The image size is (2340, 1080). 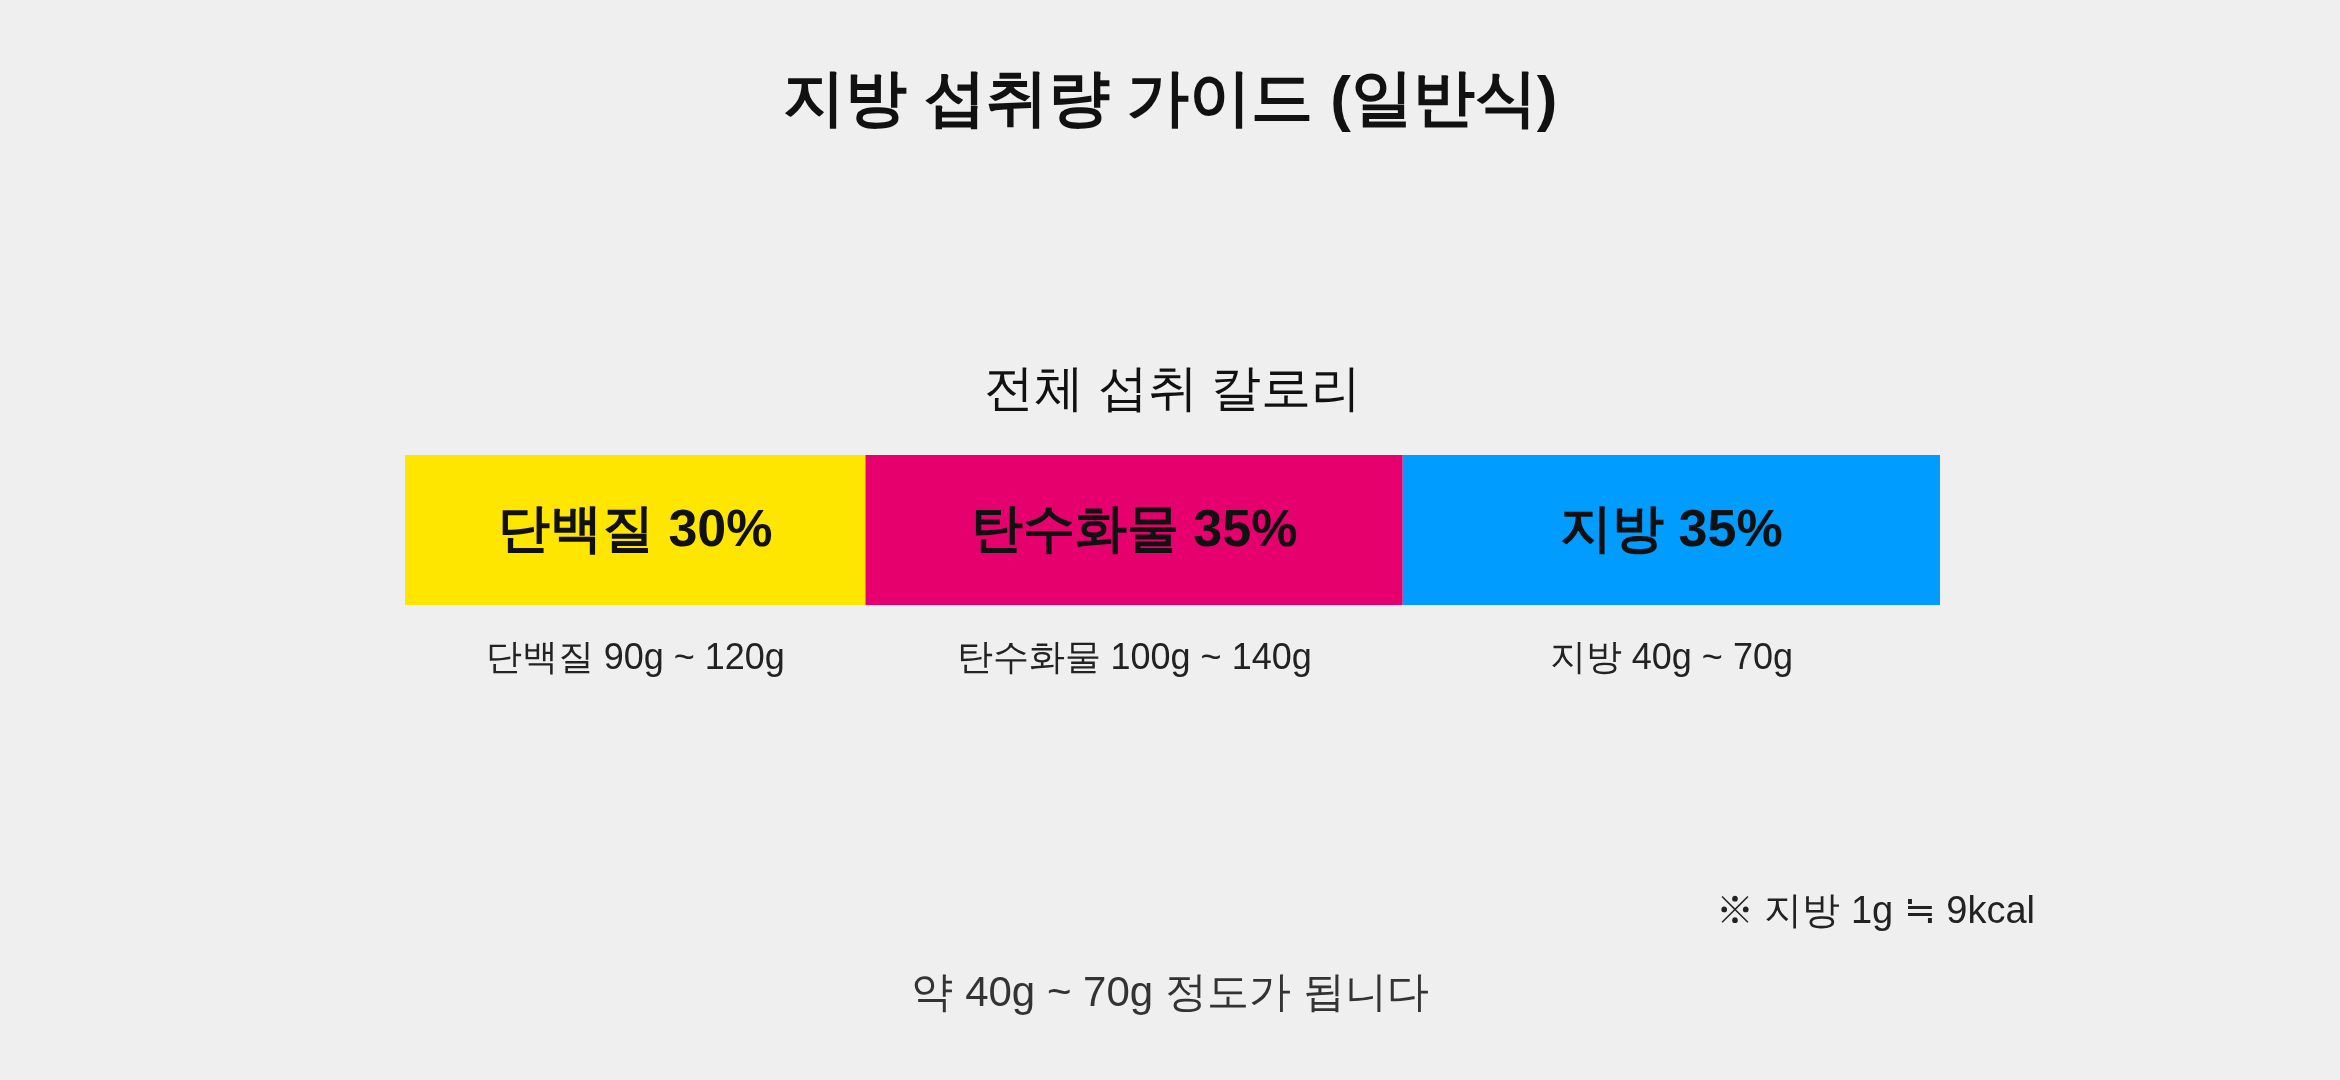 I want to click on text: 탄수화물 100g ~ 140g, so click(x=1134, y=656).